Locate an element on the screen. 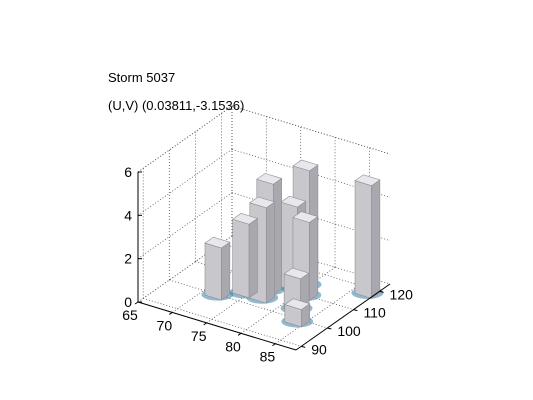 The image size is (533, 400). x-tick-label: 85 is located at coordinates (268, 357).